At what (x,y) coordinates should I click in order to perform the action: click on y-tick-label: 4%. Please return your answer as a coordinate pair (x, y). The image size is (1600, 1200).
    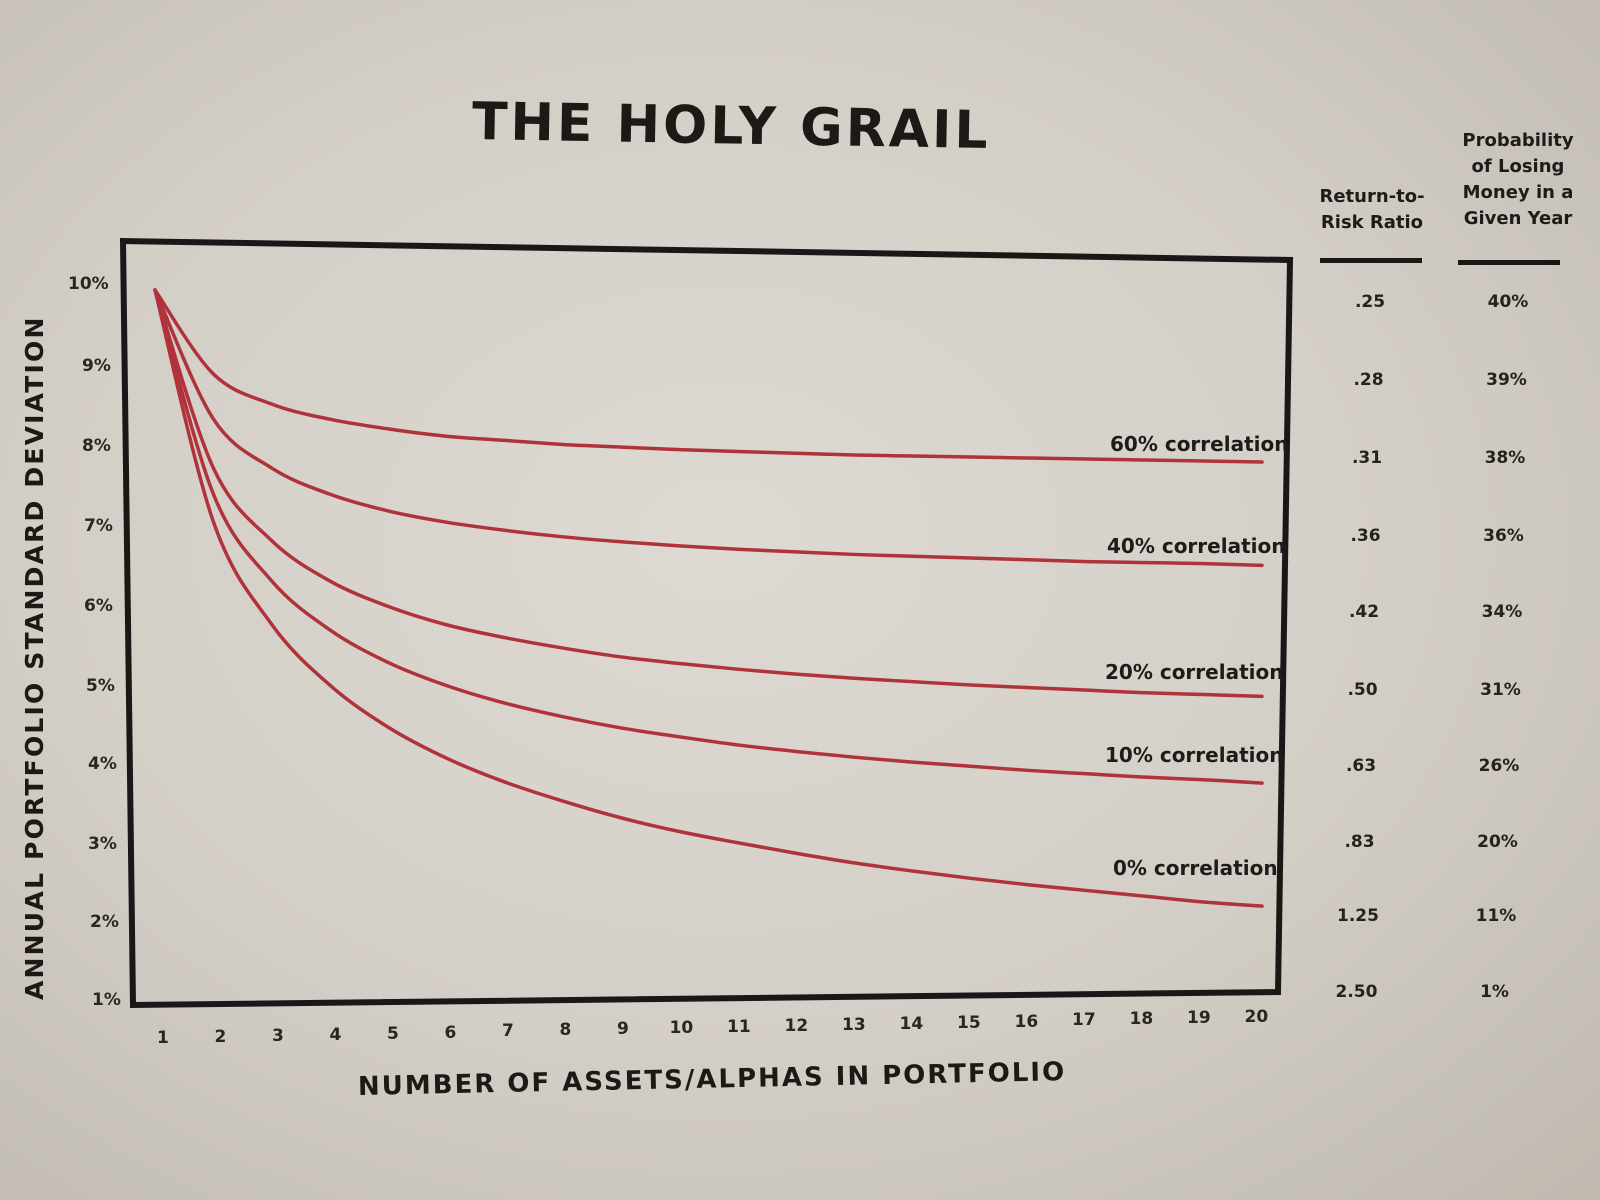
    Looking at the image, I should click on (102, 764).